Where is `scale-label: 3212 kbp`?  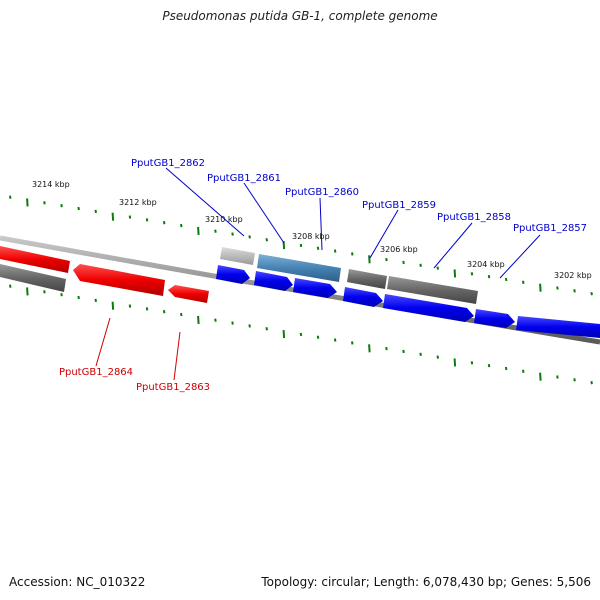
scale-label: 3212 kbp is located at coordinates (138, 202).